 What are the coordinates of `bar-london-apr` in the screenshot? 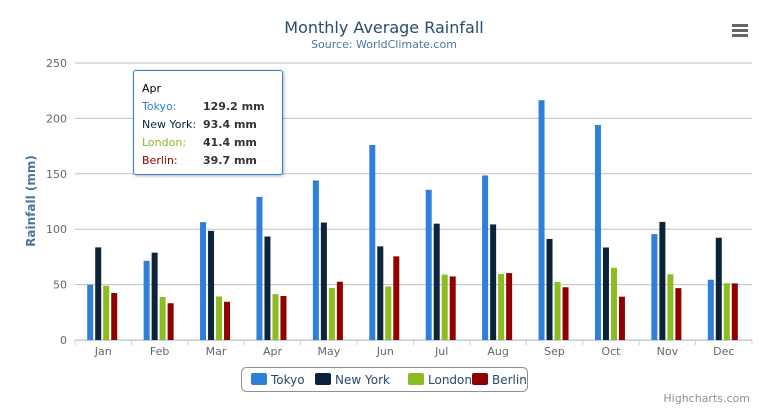 It's located at (275, 317).